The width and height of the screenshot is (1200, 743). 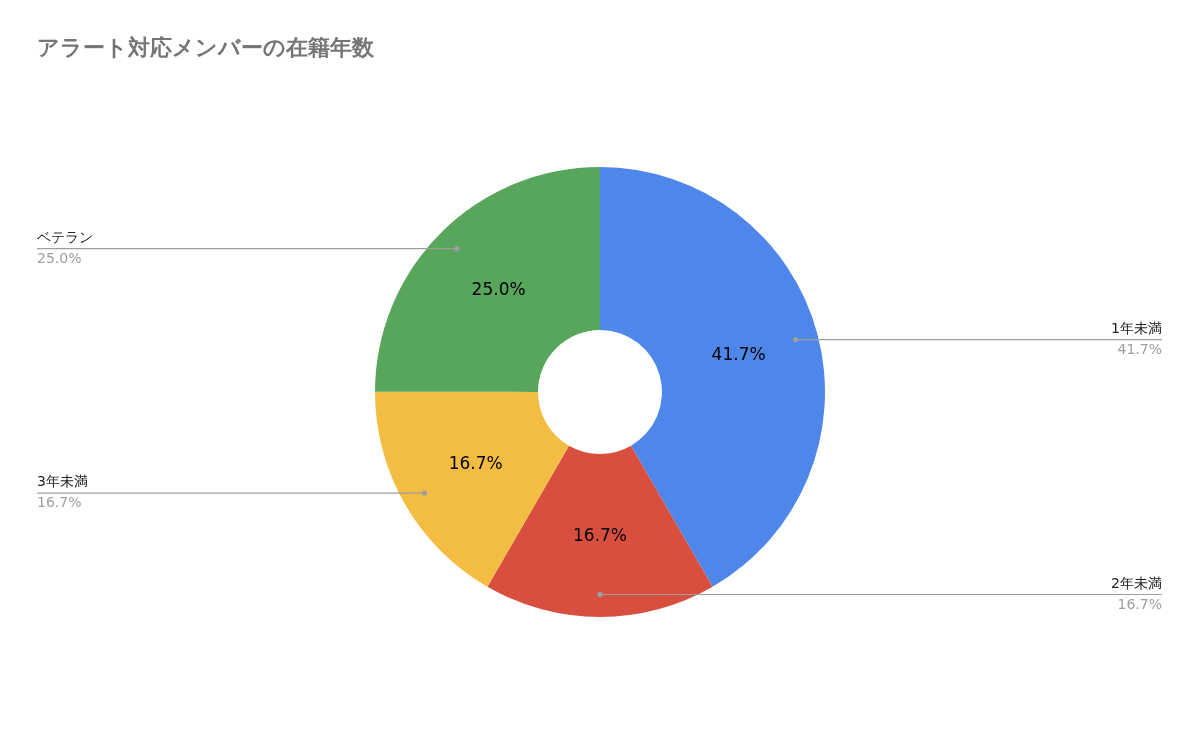 I want to click on text: 25.0%, so click(x=59, y=257).